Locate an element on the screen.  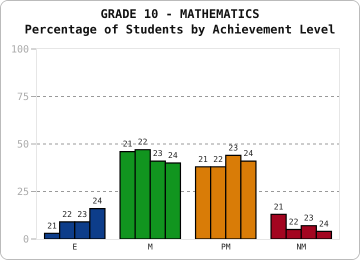
series-label: 23 is located at coordinates (82, 214).